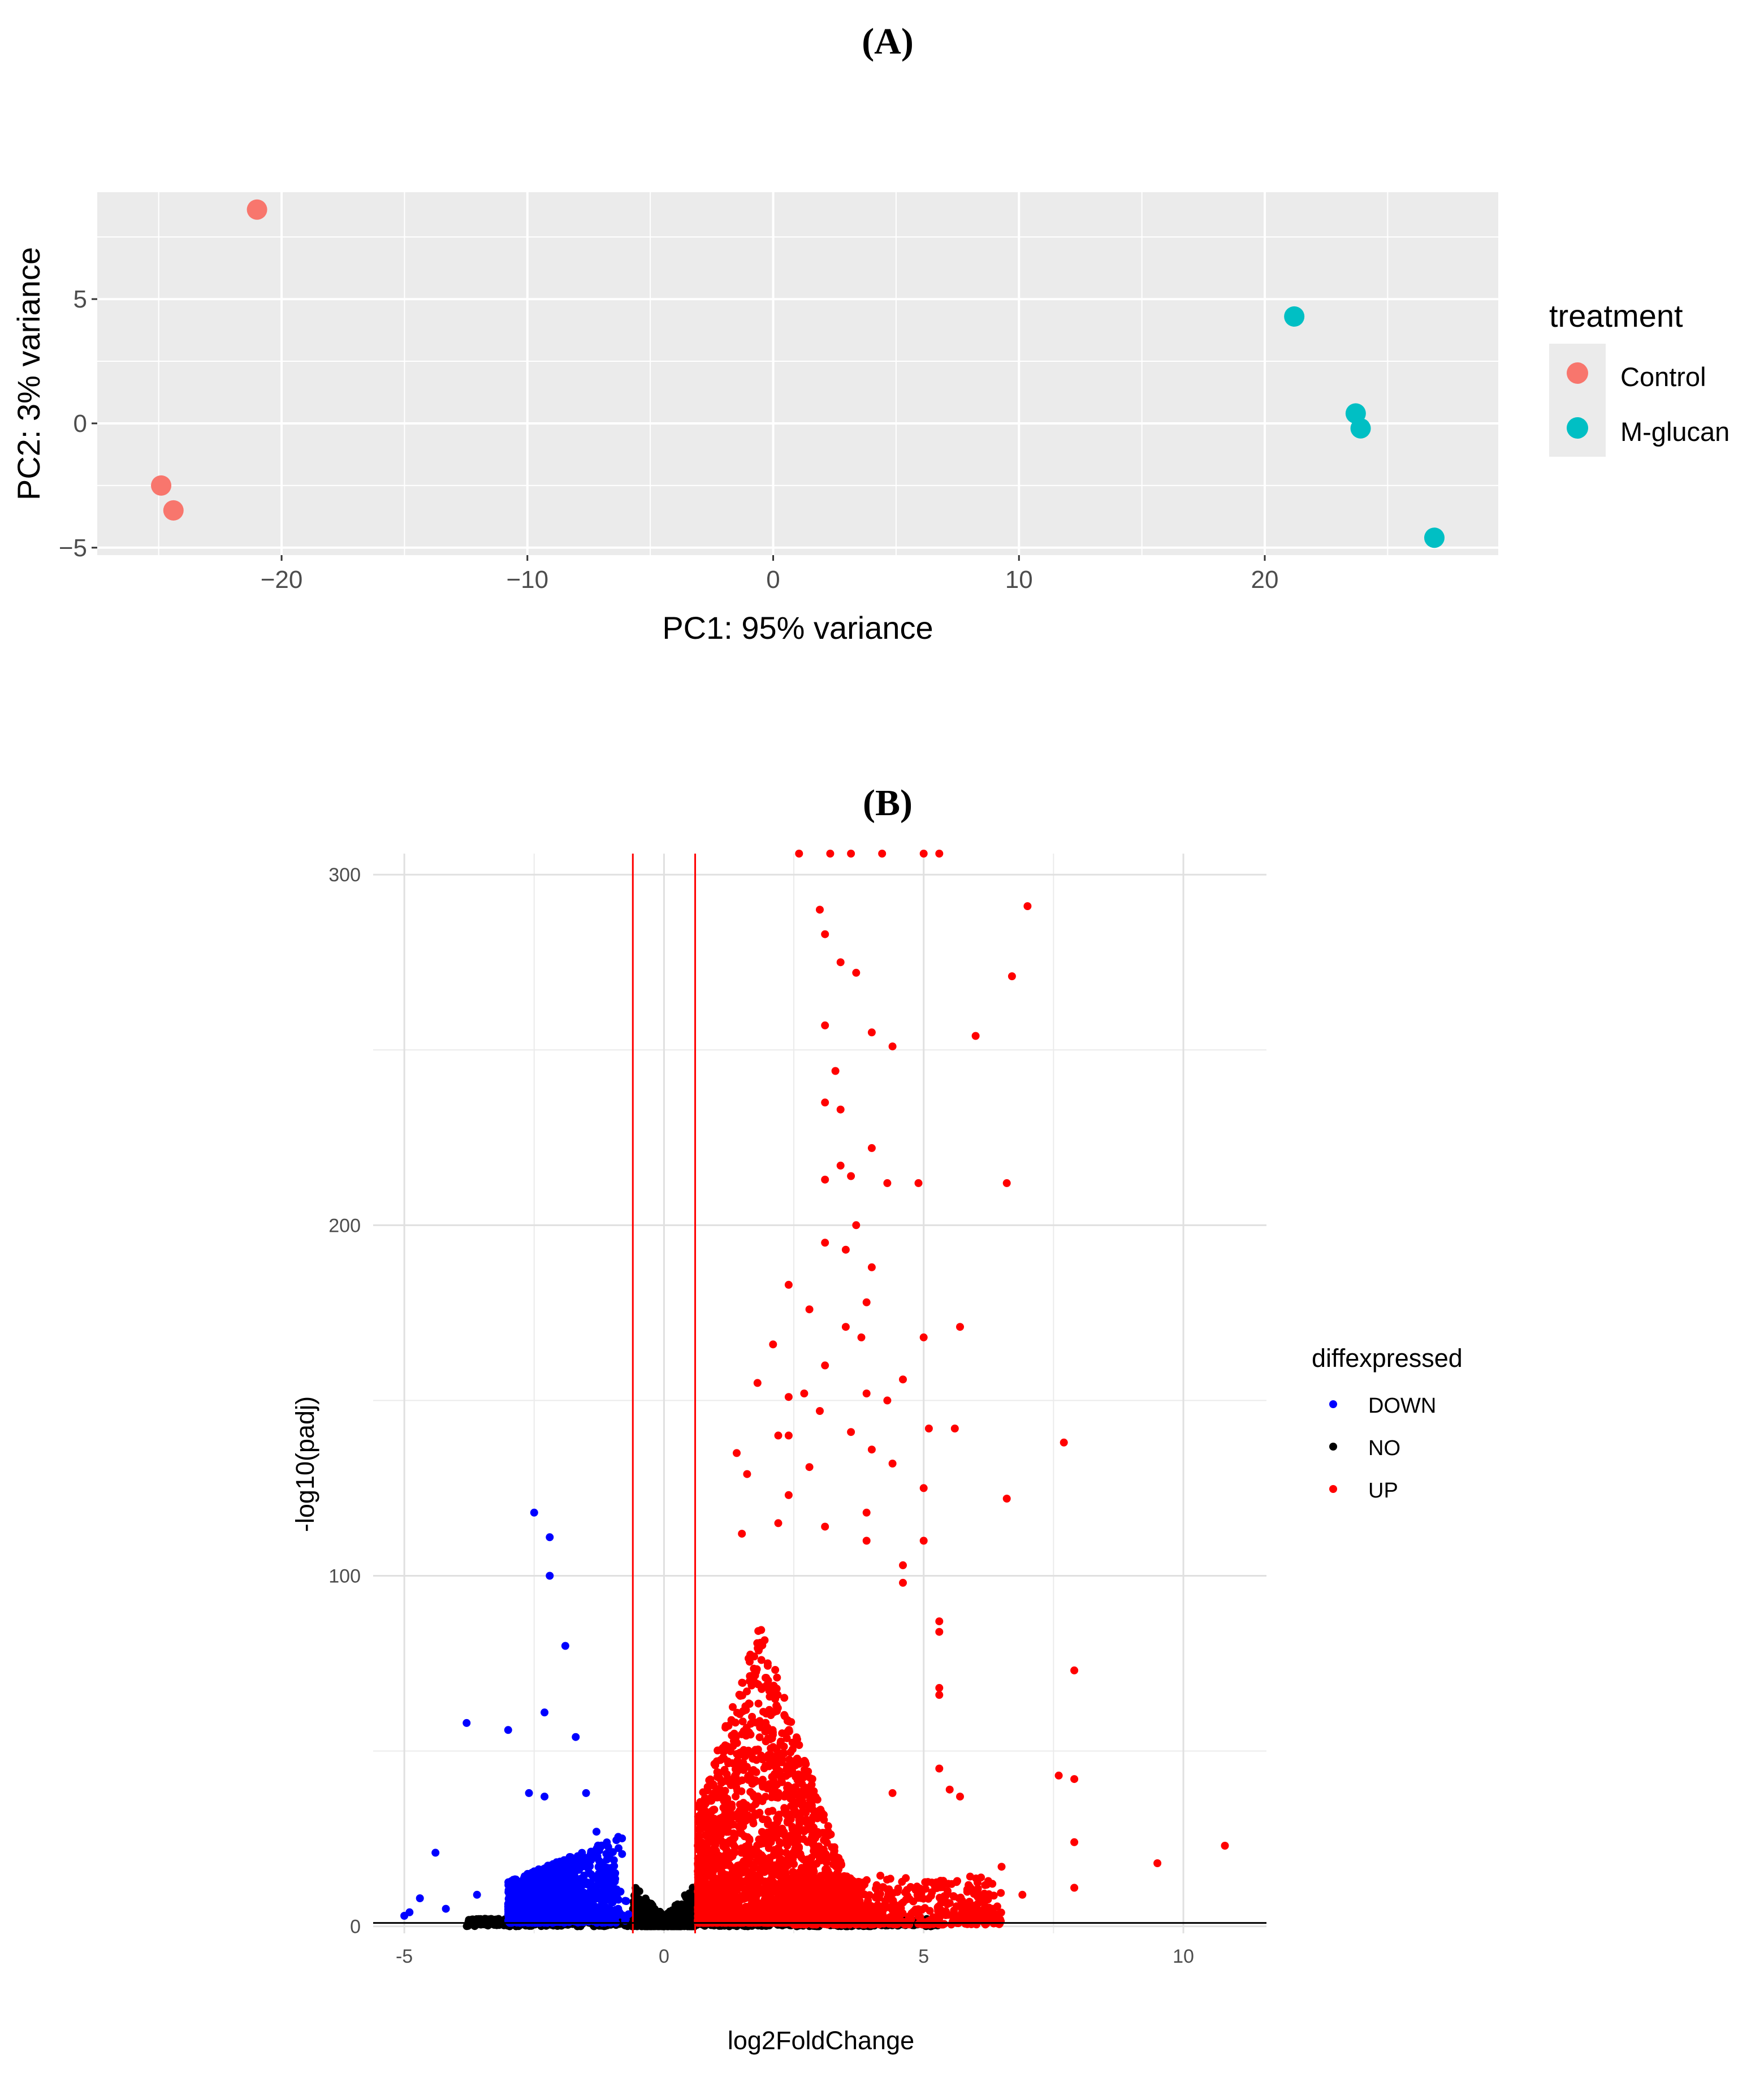 The height and width of the screenshot is (2082, 1764). Describe the element at coordinates (797, 628) in the screenshot. I see `pca-x-axis-label: PC1: 95% variance` at that location.